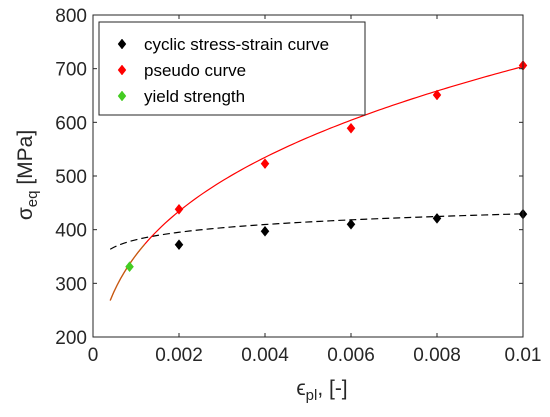  Describe the element at coordinates (332, 388) in the screenshot. I see `x-axis-label-suffix: , [-]` at that location.